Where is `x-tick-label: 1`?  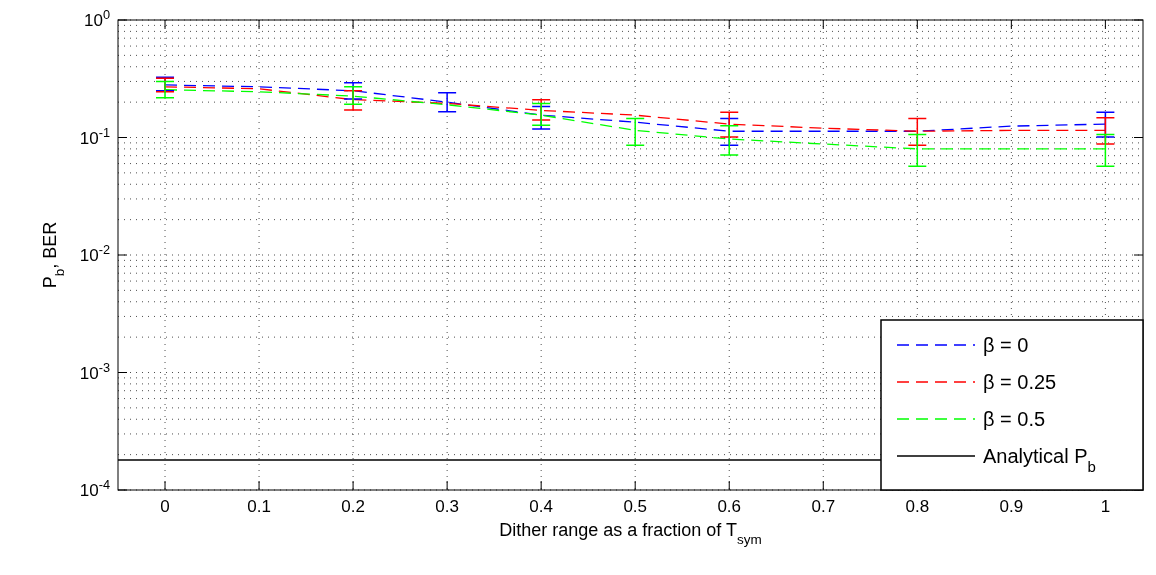
x-tick-label: 1 is located at coordinates (1105, 506).